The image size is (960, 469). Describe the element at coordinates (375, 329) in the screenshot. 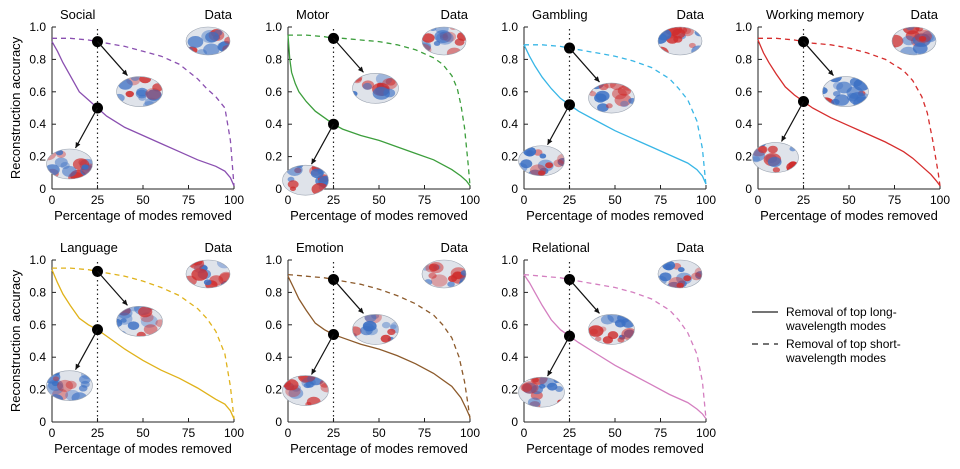

I see `reconstruction-brain-emotion-dashed` at that location.